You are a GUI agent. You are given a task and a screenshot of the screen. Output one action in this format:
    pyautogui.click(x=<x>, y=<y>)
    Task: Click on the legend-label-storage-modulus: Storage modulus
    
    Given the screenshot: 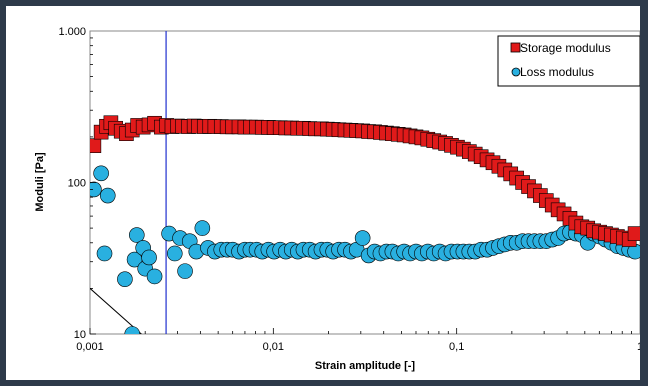 What is the action you would take?
    pyautogui.click(x=565, y=48)
    